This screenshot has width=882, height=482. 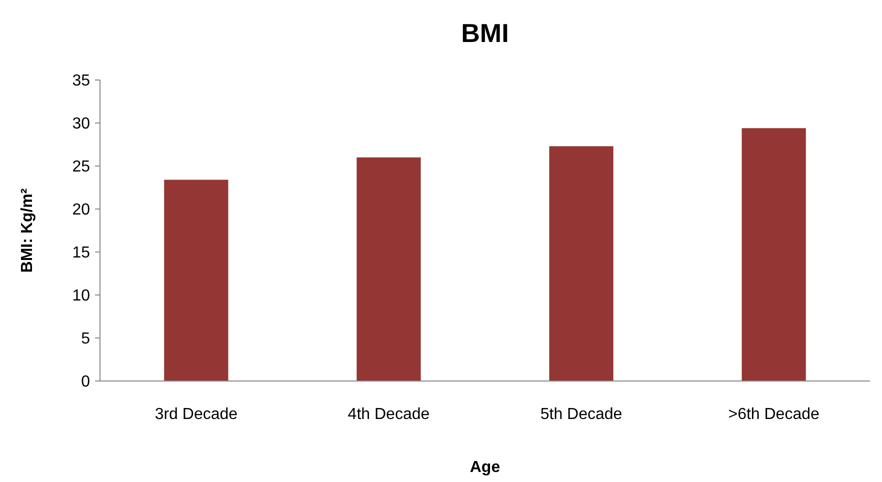 What do you see at coordinates (81, 167) in the screenshot?
I see `y-tick-label: 25` at bounding box center [81, 167].